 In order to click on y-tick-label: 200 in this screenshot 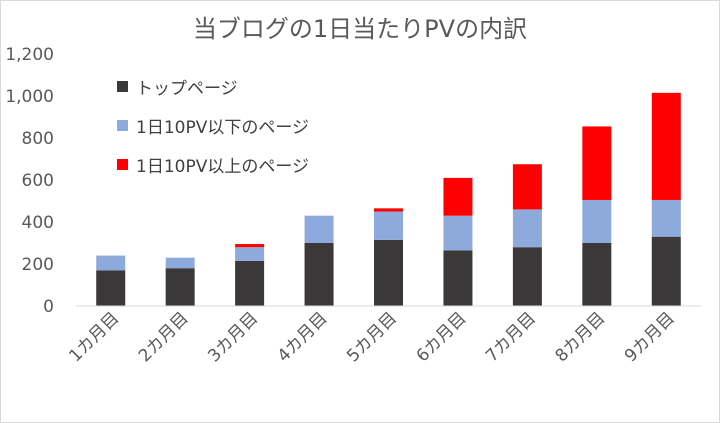, I will do `click(38, 265)`.